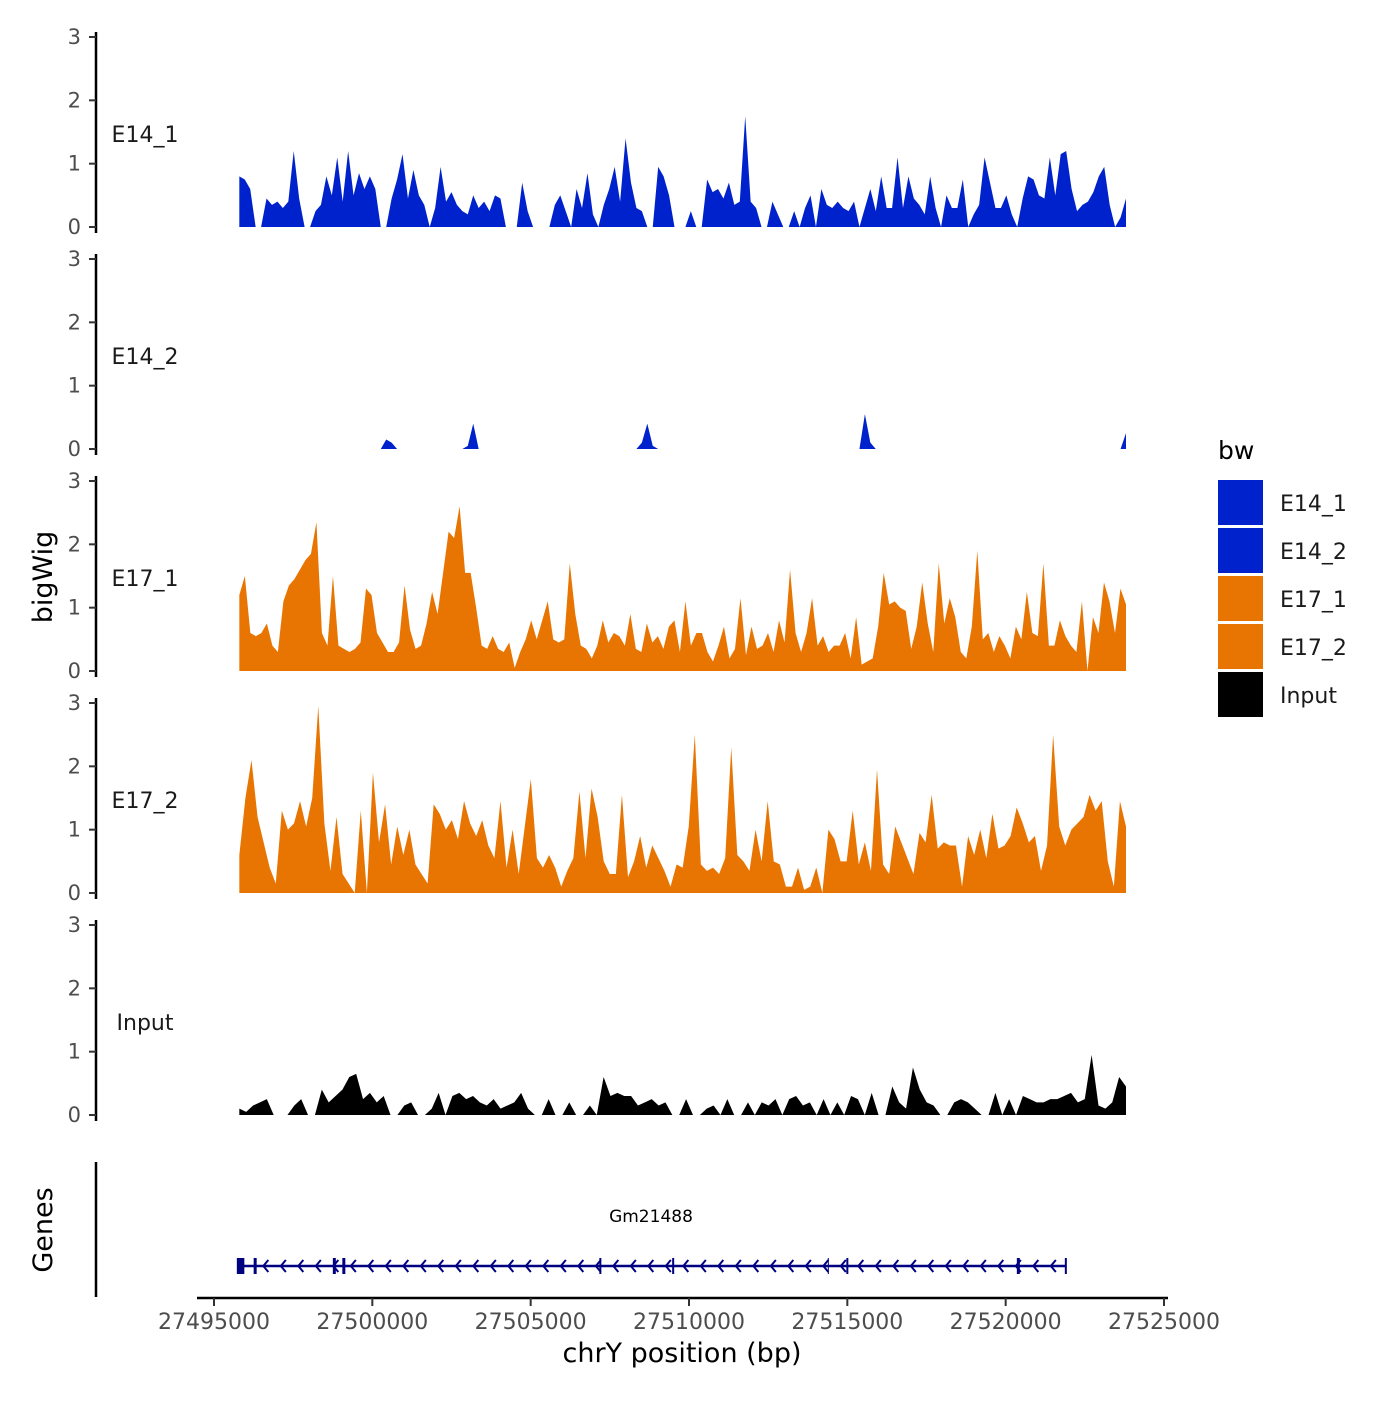 This screenshot has width=1400, height=1404. What do you see at coordinates (1164, 1322) in the screenshot?
I see `x-tick-label: 27525000` at bounding box center [1164, 1322].